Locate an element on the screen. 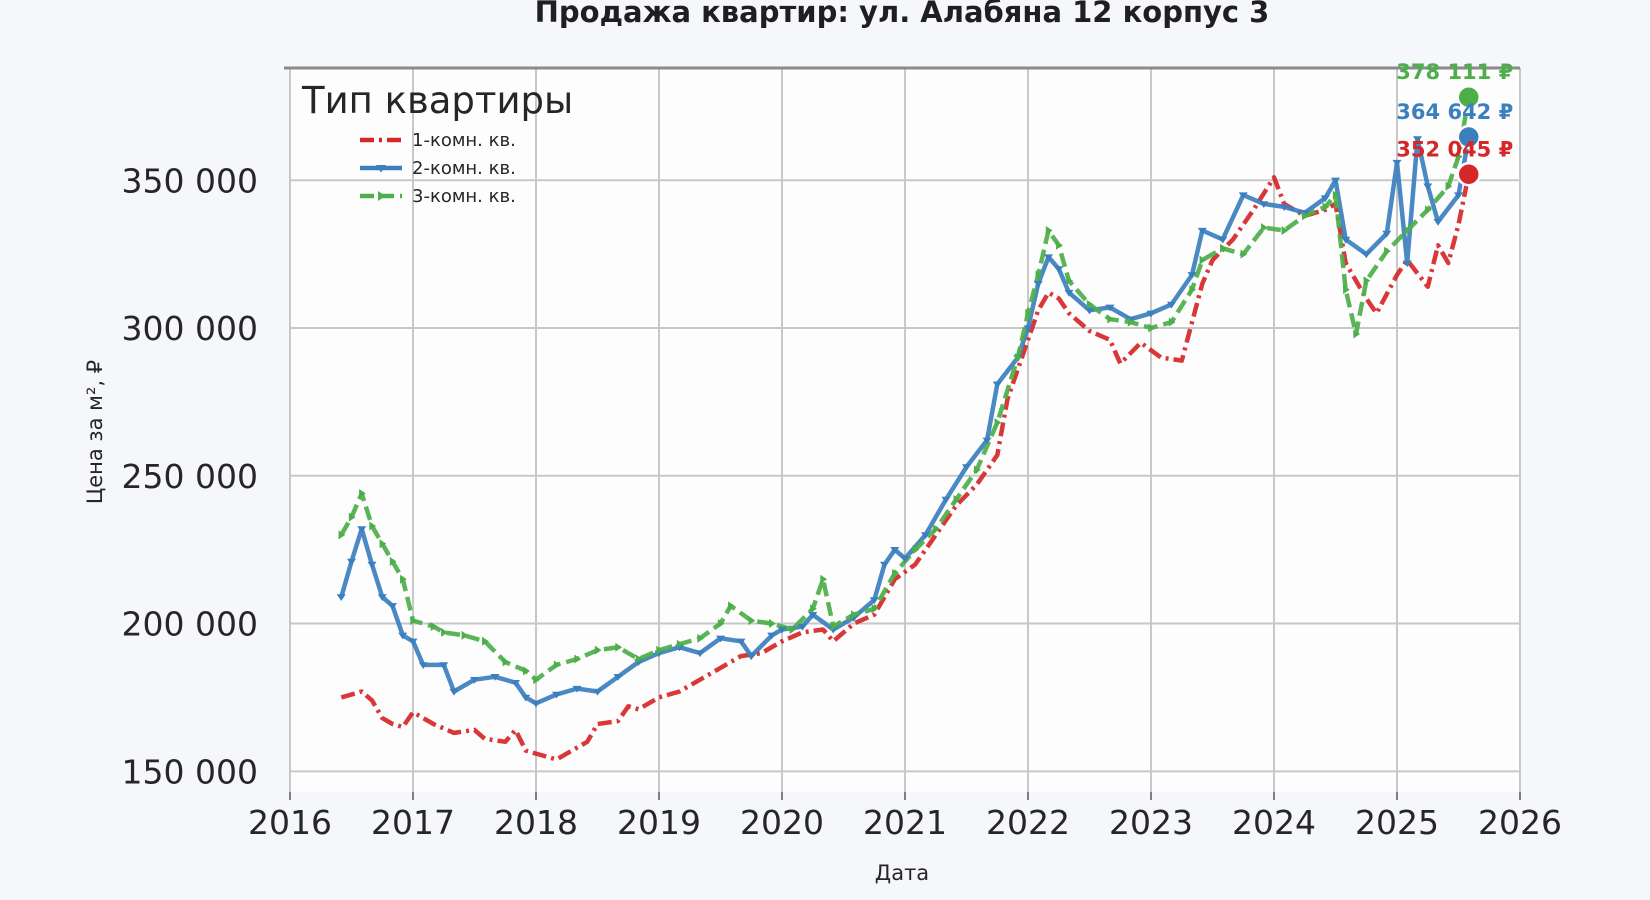 Image resolution: width=1650 pixels, height=900 pixels. legend-item-label: 2-комн. кв. is located at coordinates (464, 168).